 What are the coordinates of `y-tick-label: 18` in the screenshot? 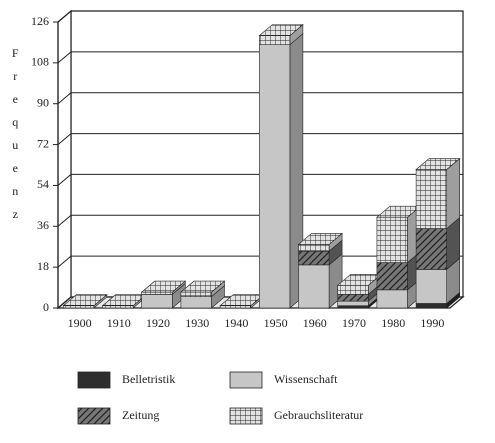 It's located at (43, 266).